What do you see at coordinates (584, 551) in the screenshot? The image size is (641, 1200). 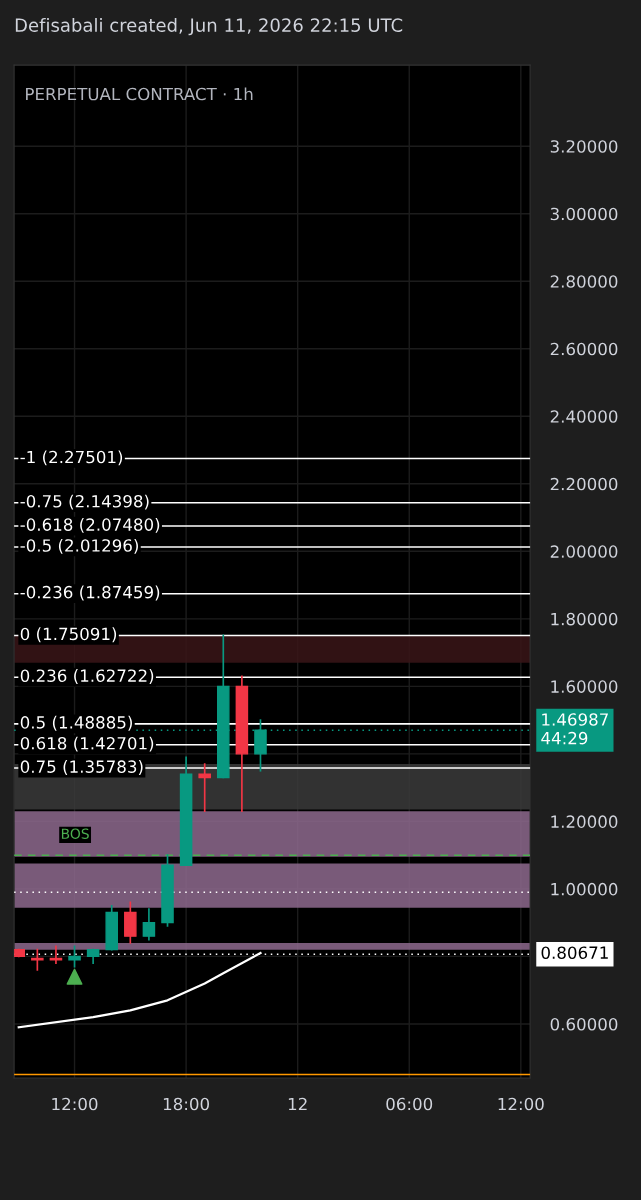 I see `y-tick-label: 2.00000` at bounding box center [584, 551].